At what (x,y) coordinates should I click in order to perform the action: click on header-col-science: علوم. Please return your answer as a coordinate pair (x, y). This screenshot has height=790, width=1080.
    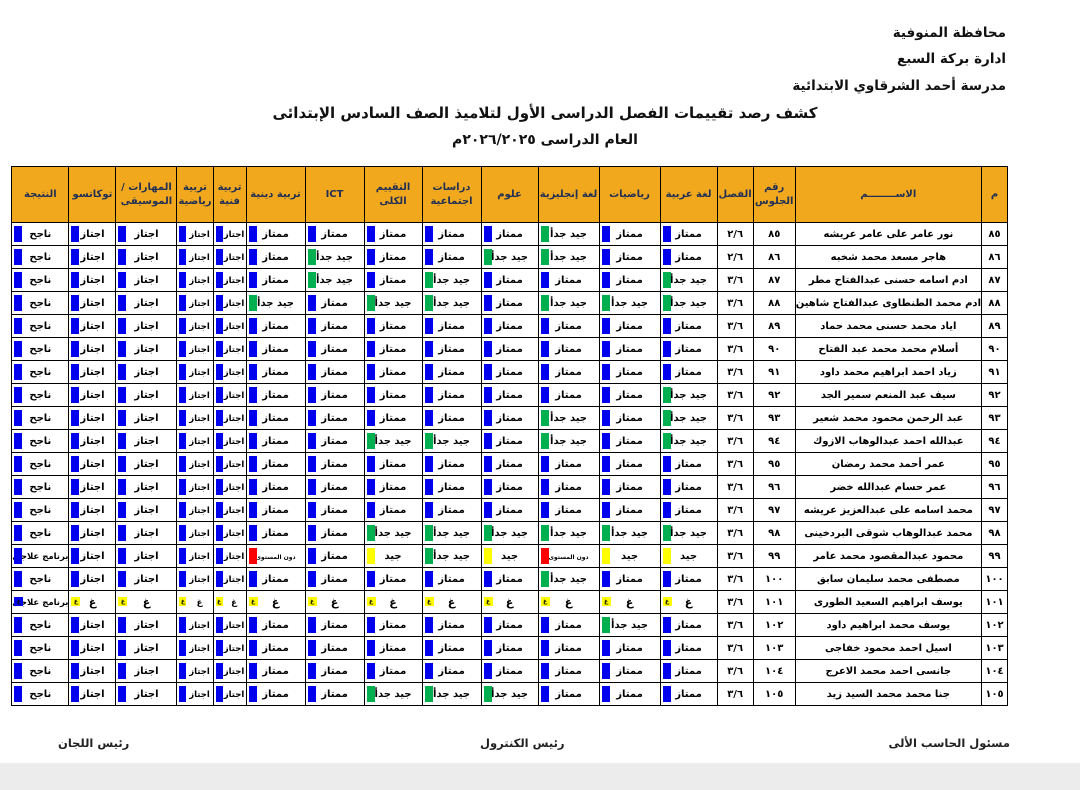
    Looking at the image, I should click on (509, 194).